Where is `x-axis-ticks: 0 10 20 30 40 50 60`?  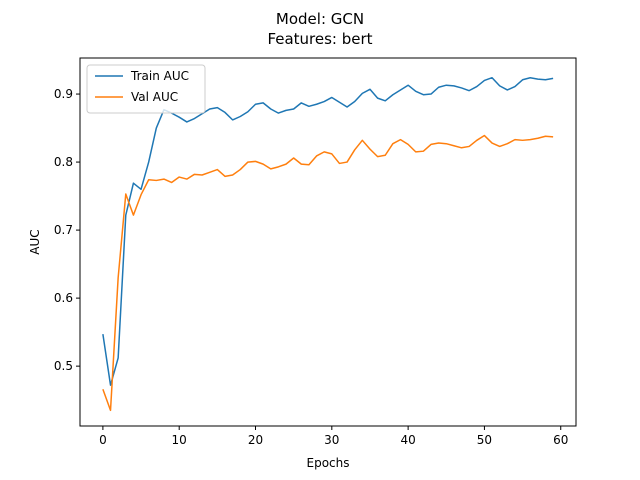 x-axis-ticks: 0 10 20 30 40 50 60 is located at coordinates (333, 436).